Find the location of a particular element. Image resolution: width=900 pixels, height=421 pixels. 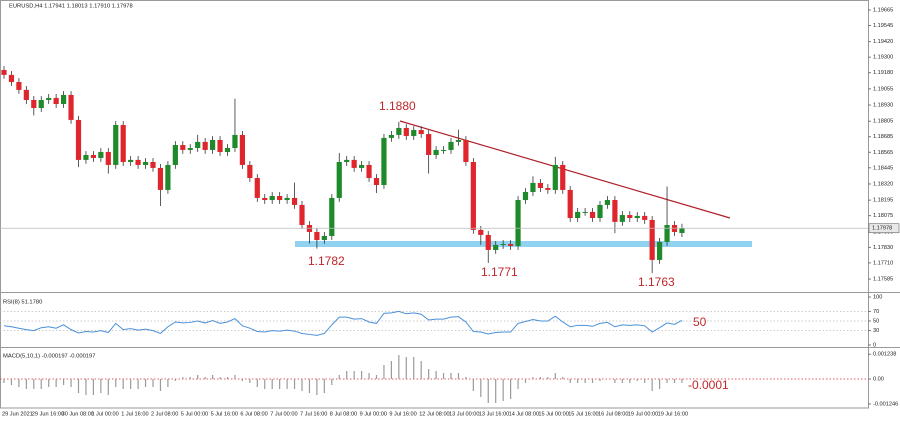

y-tick-label: 1.17830 is located at coordinates (883, 248).